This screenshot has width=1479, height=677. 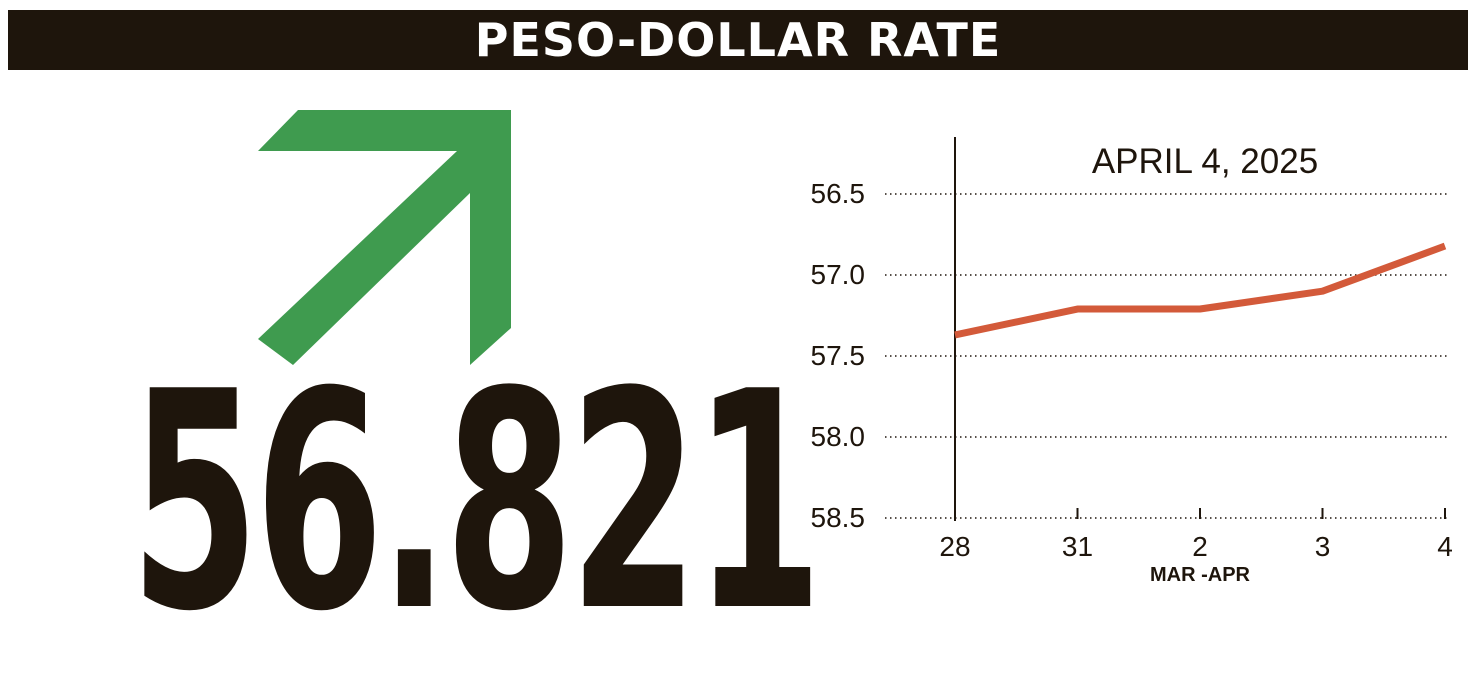 I want to click on x-tick-label: 31, so click(x=1077, y=546).